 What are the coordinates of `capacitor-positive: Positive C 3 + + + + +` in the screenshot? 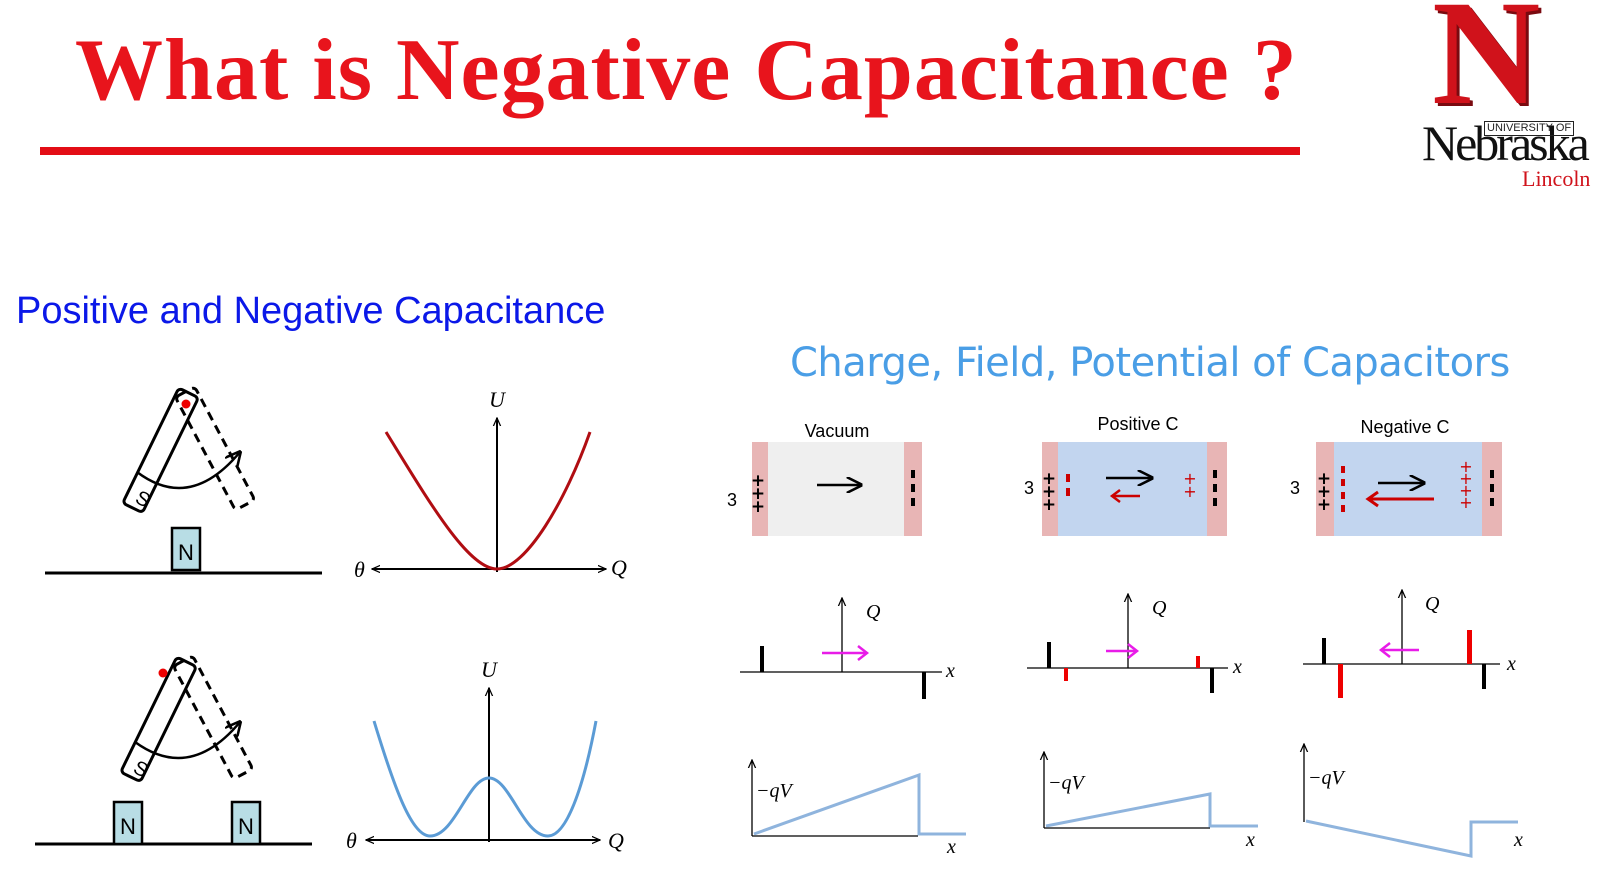 It's located at (1125, 475).